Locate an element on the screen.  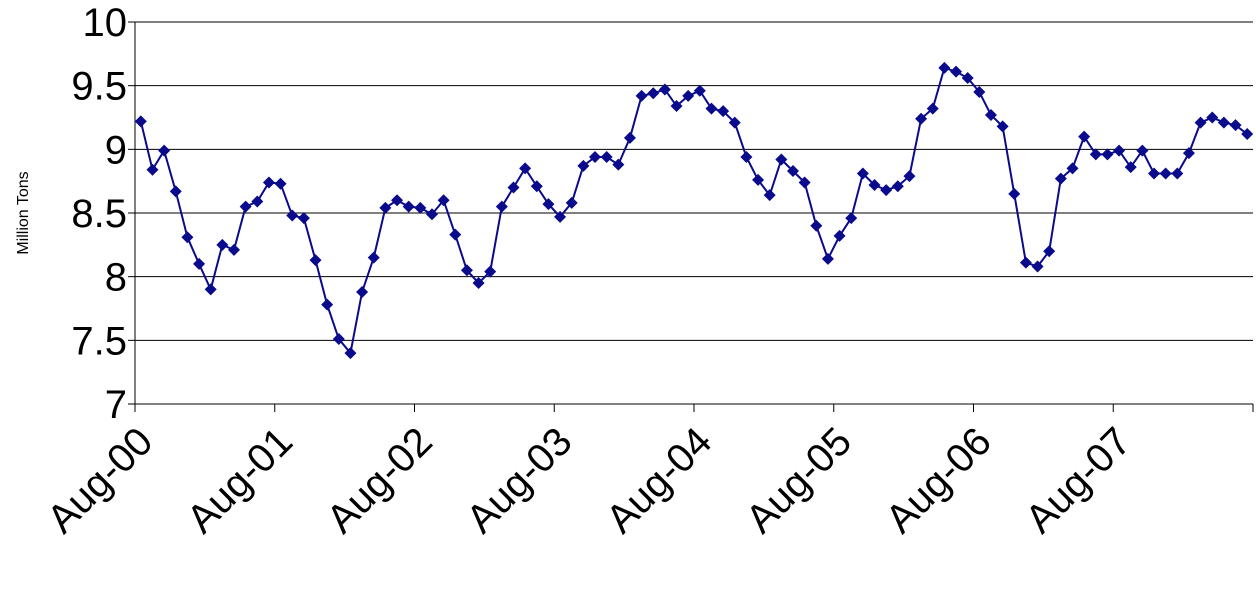
y-tick-label: 8.5 is located at coordinates (99, 214).